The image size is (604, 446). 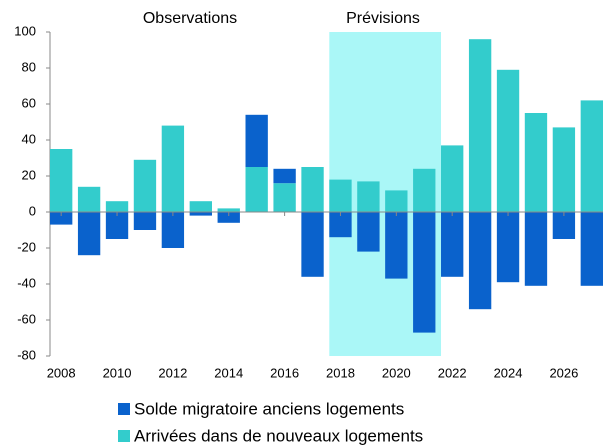 I want to click on y-tick-label: 100, so click(x=25, y=30).